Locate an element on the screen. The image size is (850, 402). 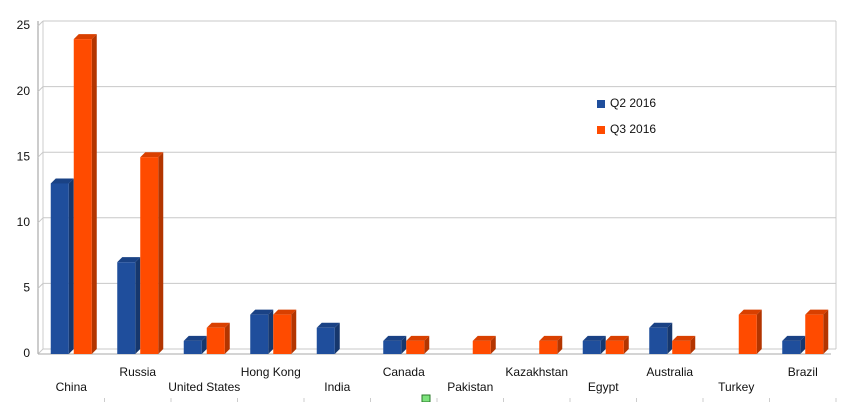
x-tick-label: China is located at coordinates (72, 387).